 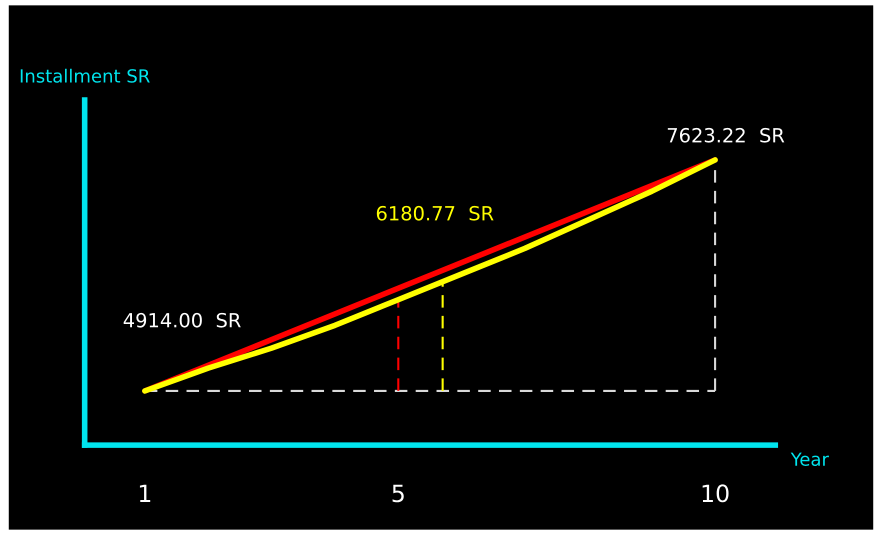 What do you see at coordinates (182, 320) in the screenshot?
I see `annotation: 4914.00 SR` at bounding box center [182, 320].